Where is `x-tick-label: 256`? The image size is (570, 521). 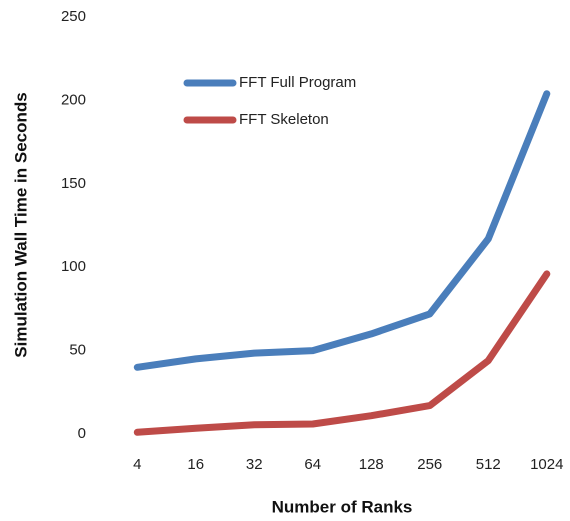 x-tick-label: 256 is located at coordinates (429, 464).